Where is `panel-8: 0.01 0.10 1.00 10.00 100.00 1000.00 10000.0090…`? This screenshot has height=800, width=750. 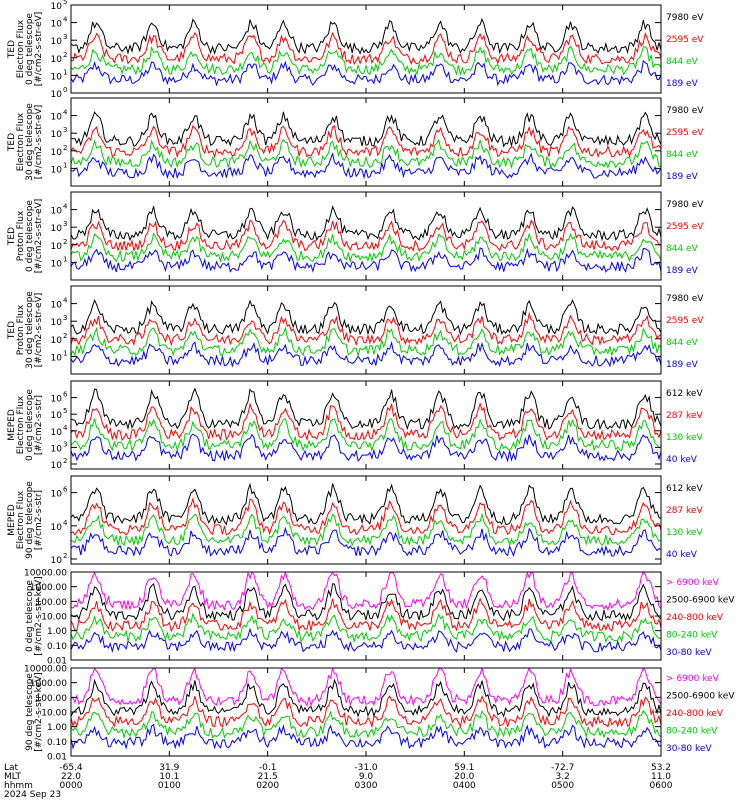 panel-8: 0.01 0.10 1.00 10.00 100.00 1000.00 10000.0090… is located at coordinates (379, 714).